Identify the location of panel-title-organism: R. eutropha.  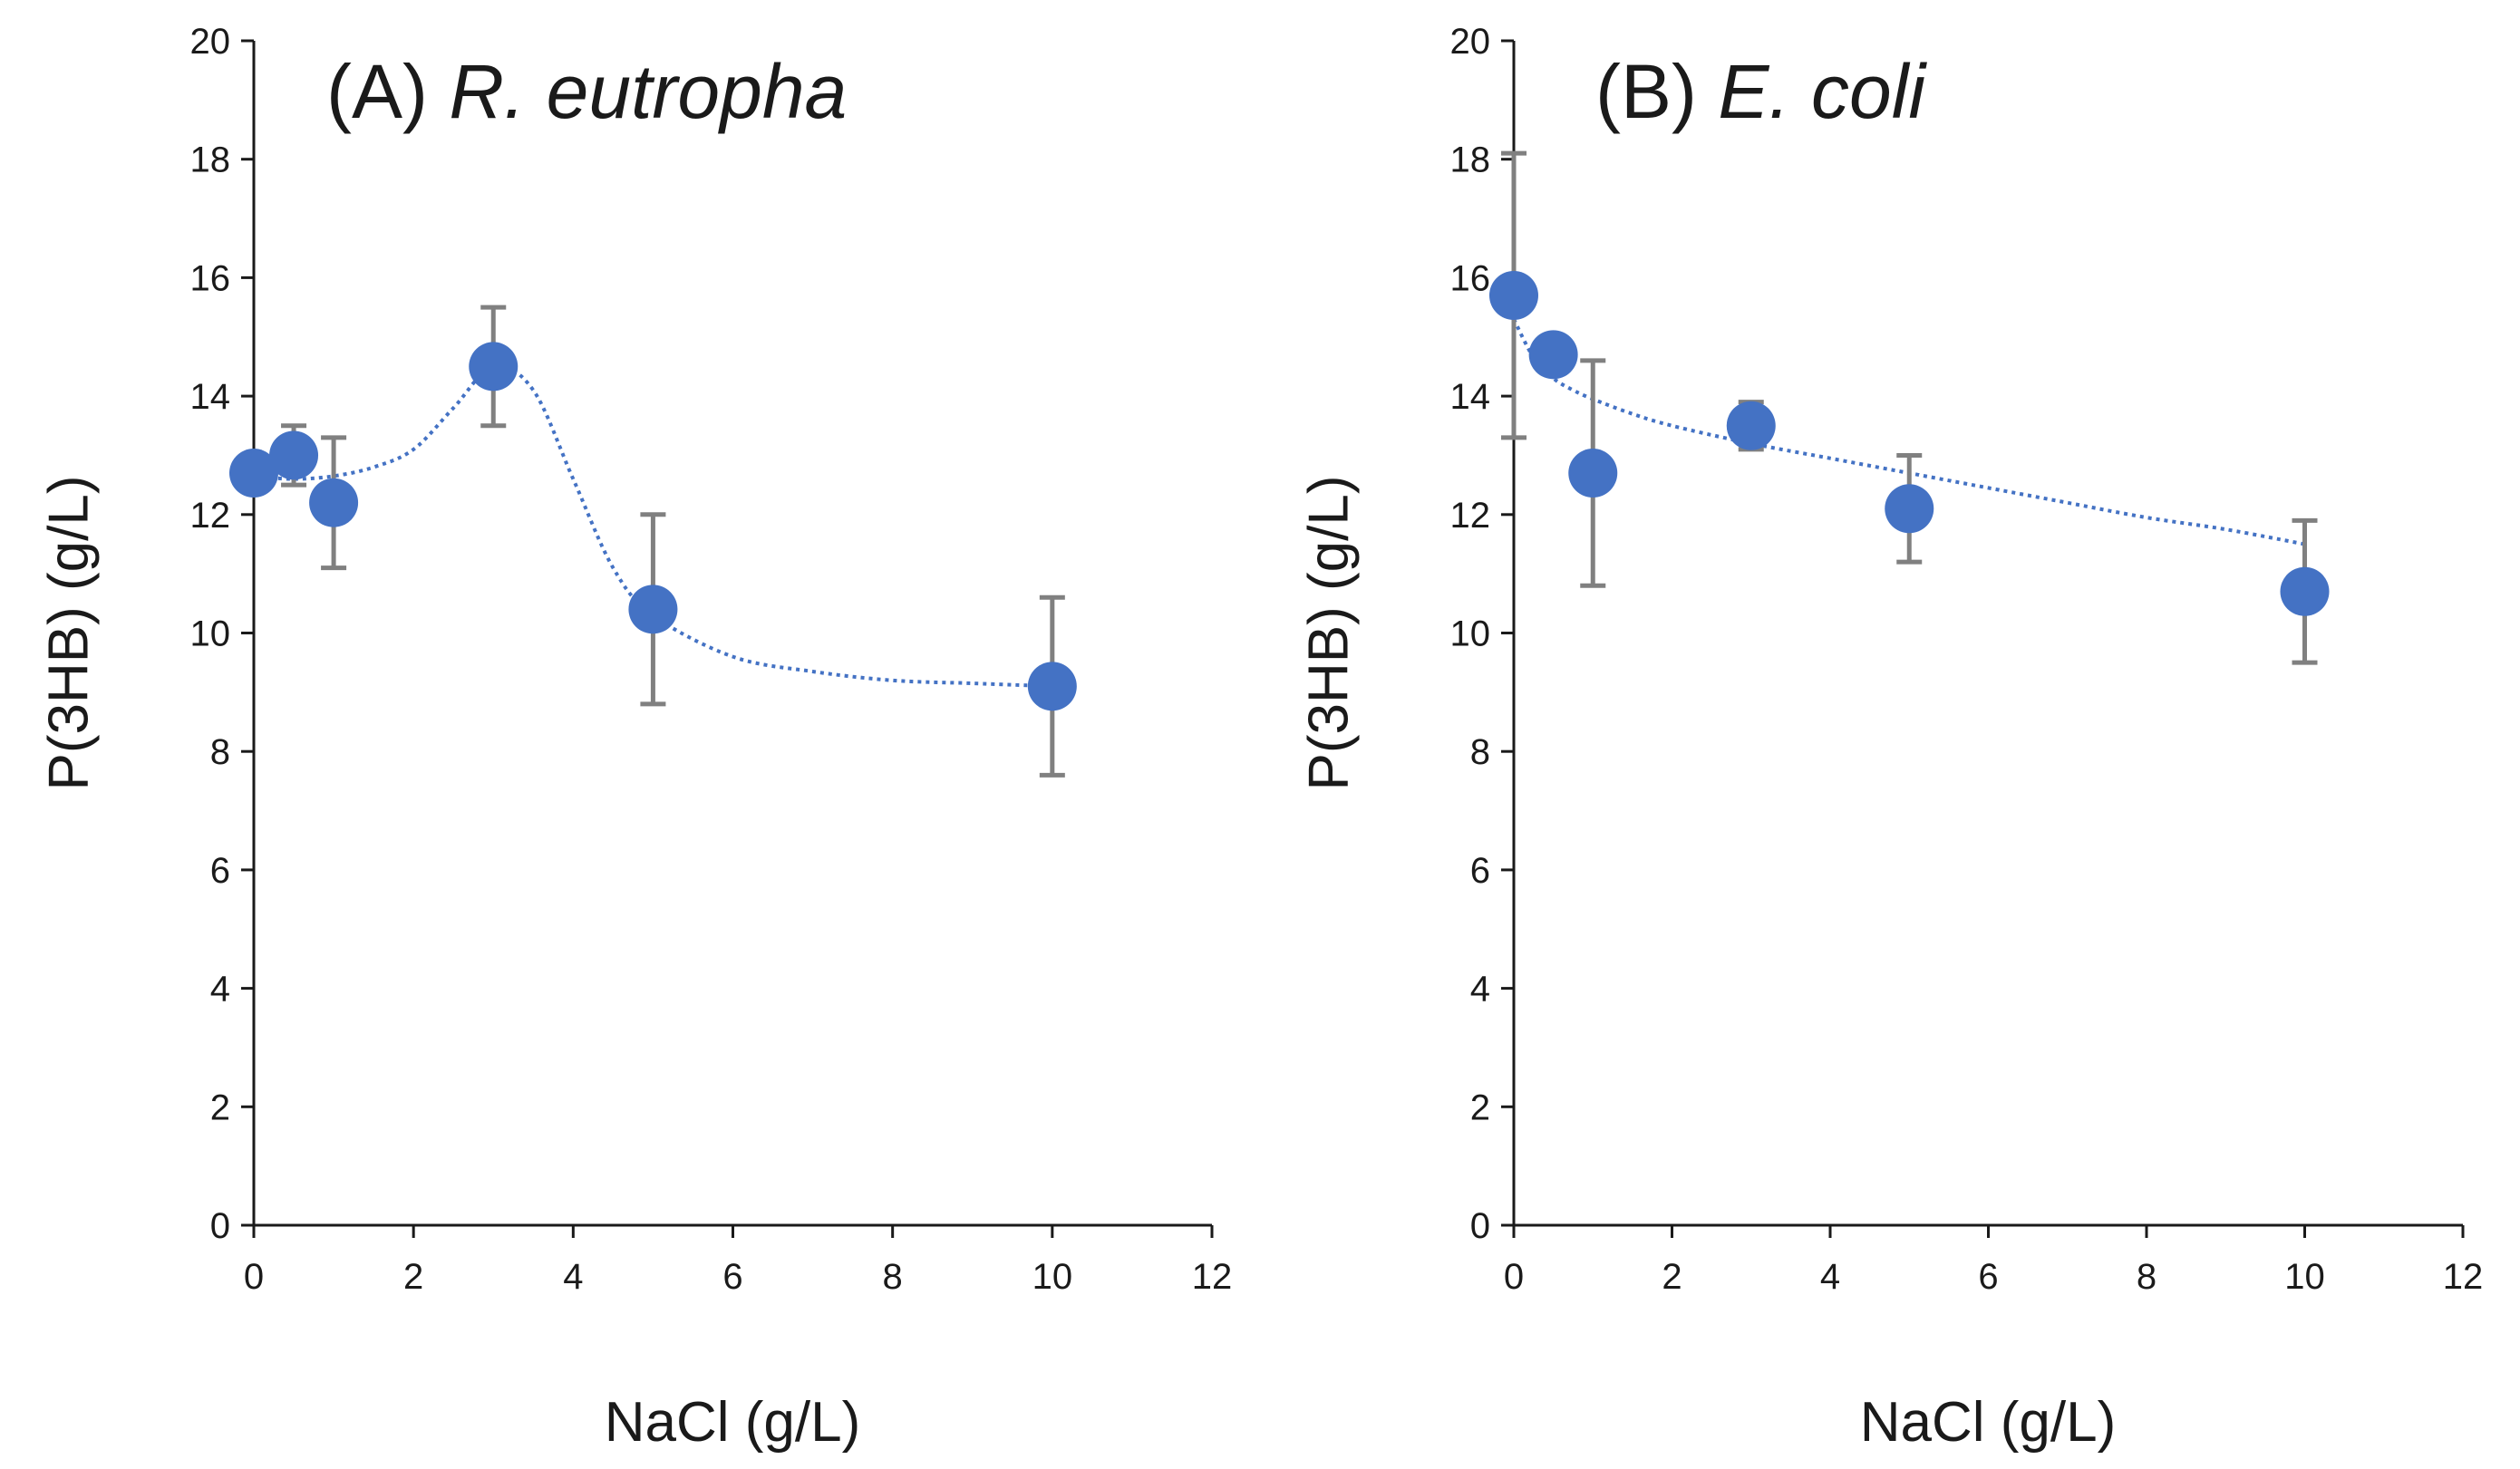
(648, 91).